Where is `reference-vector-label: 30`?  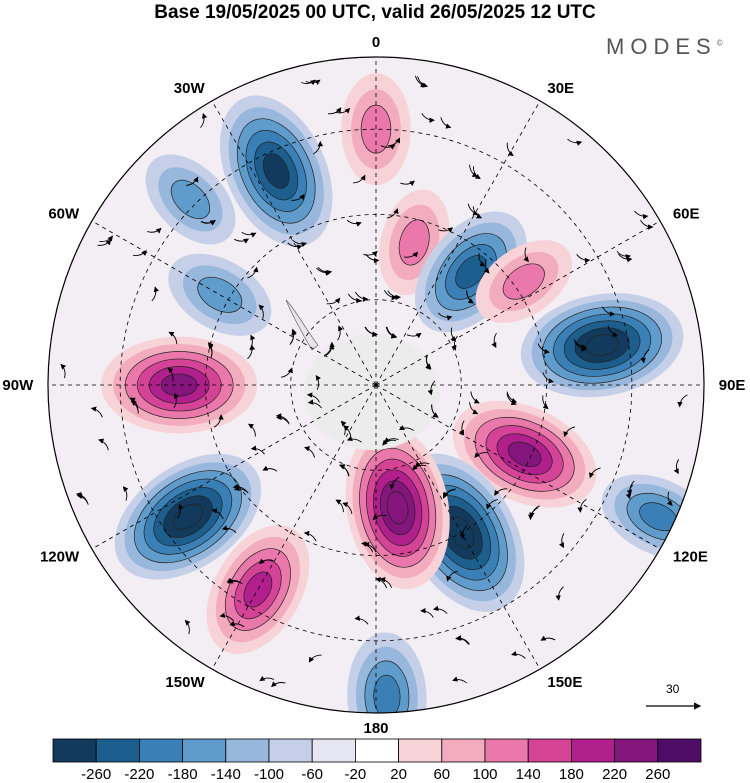
reference-vector-label: 30 is located at coordinates (673, 689).